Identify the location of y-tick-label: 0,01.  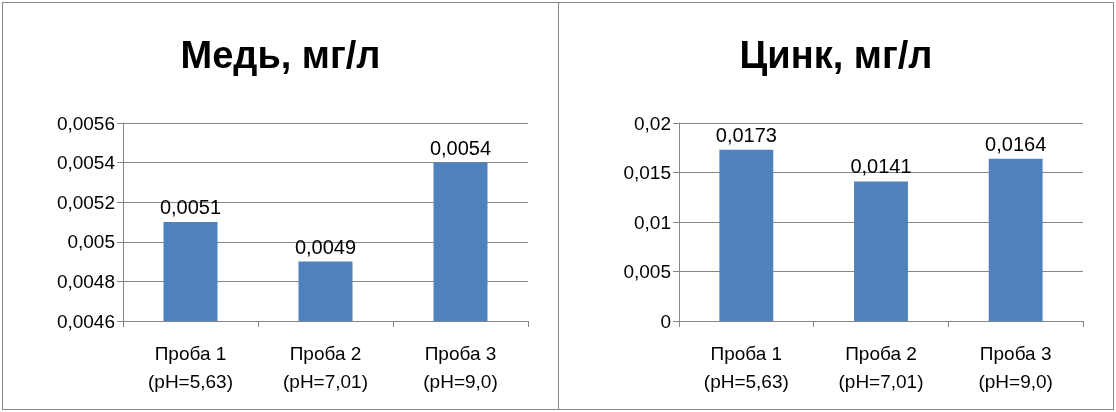
(652, 222).